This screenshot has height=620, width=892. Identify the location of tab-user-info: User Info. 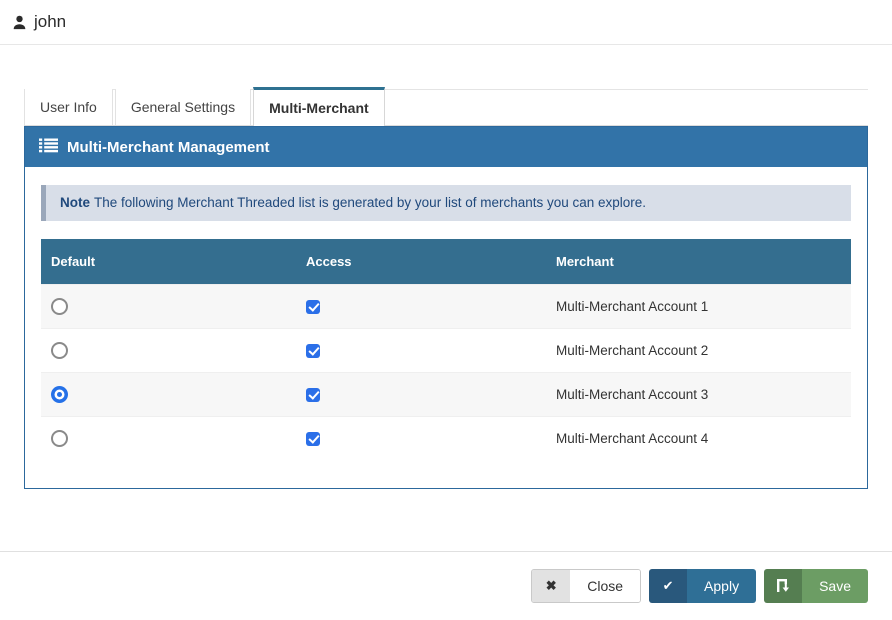
(68, 107).